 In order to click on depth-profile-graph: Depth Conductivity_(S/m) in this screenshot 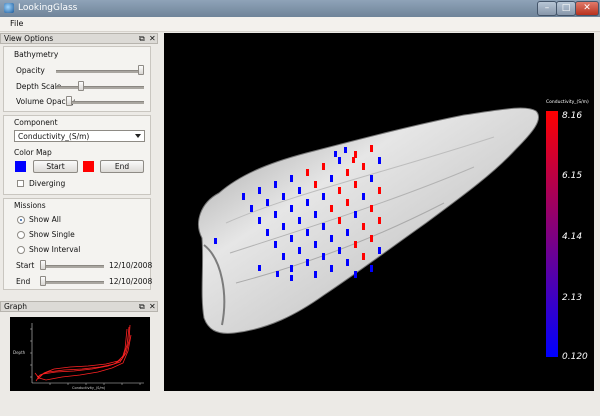, I will do `click(80, 354)`.